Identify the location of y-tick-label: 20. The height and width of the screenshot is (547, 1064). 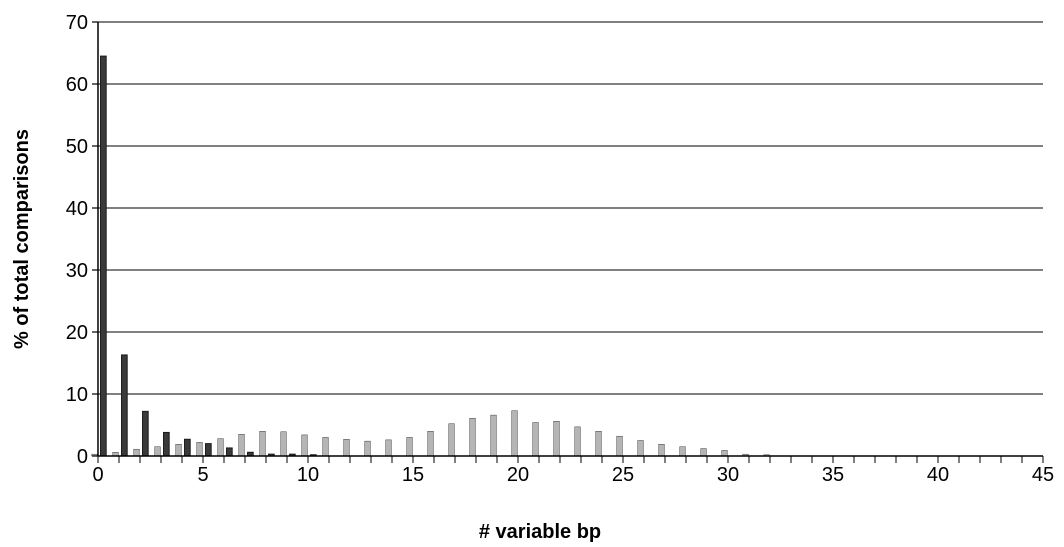
(77, 333).